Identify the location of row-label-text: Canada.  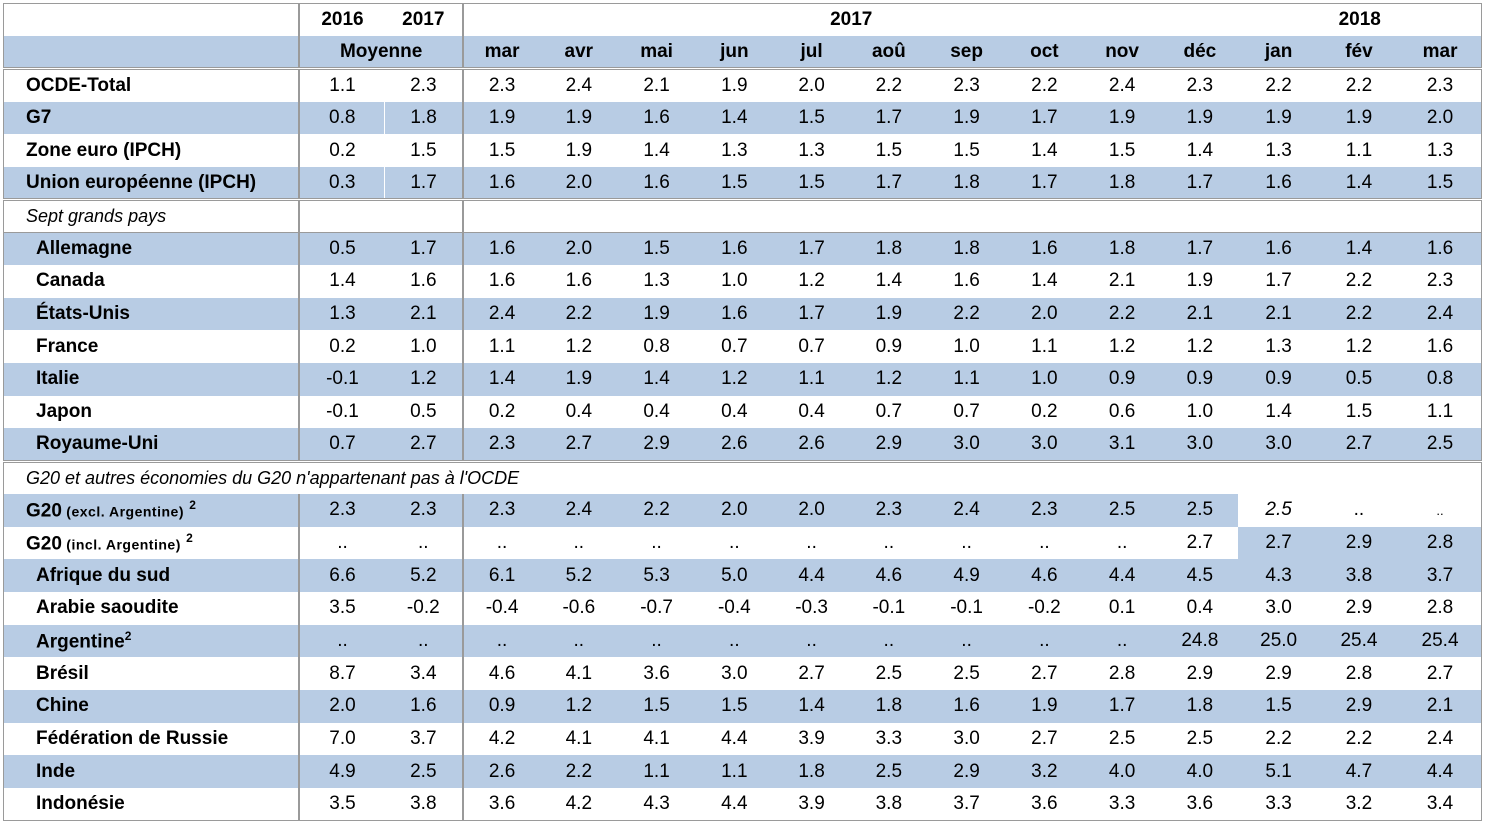
(70, 281).